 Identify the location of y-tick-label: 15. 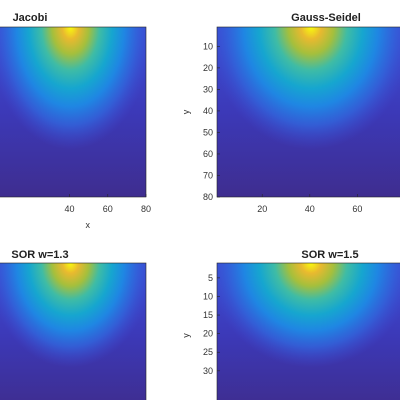
(208, 315).